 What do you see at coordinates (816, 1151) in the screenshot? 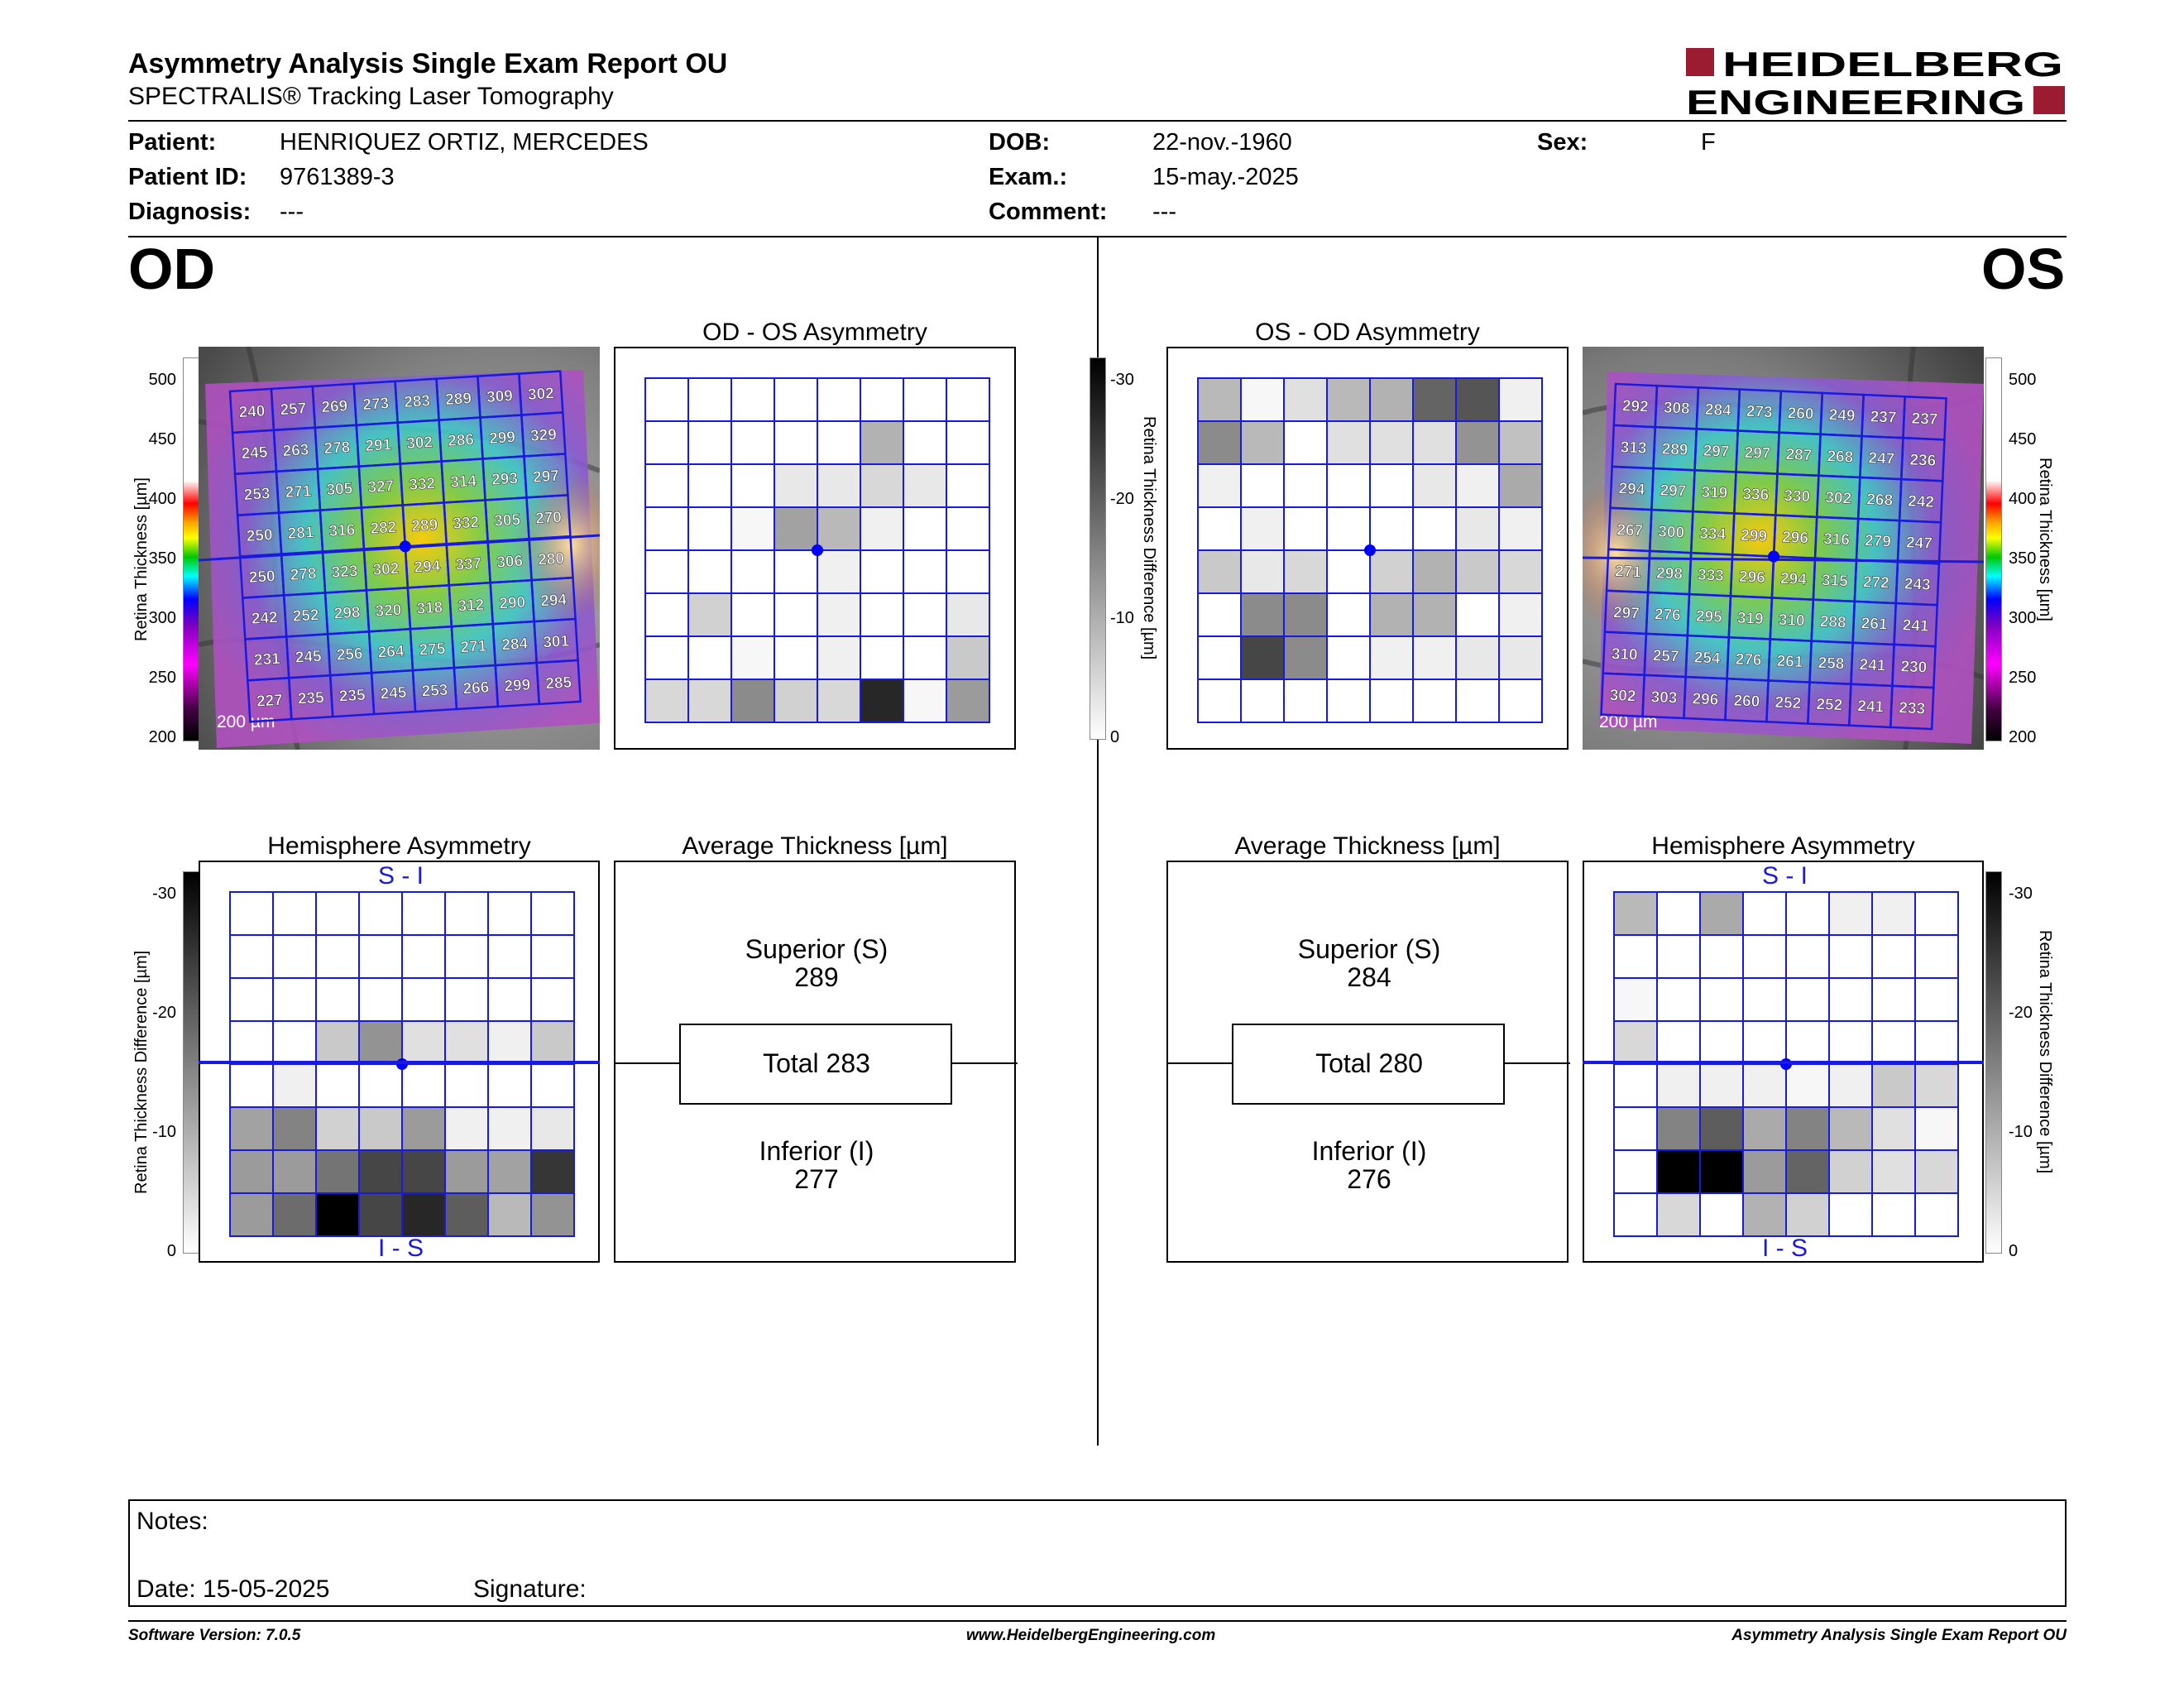
I see `od-avg-inferior-label: Inferior (I)` at bounding box center [816, 1151].